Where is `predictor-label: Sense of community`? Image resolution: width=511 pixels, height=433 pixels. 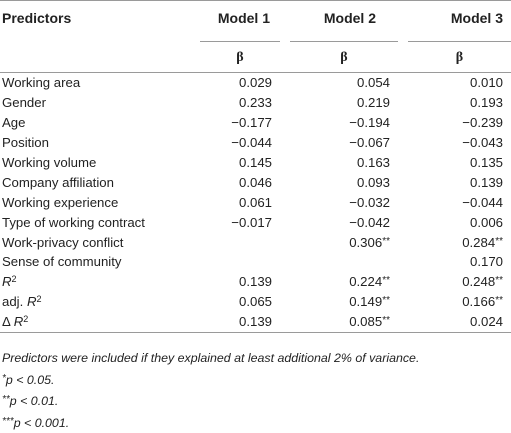 predictor-label: Sense of community is located at coordinates (95, 262).